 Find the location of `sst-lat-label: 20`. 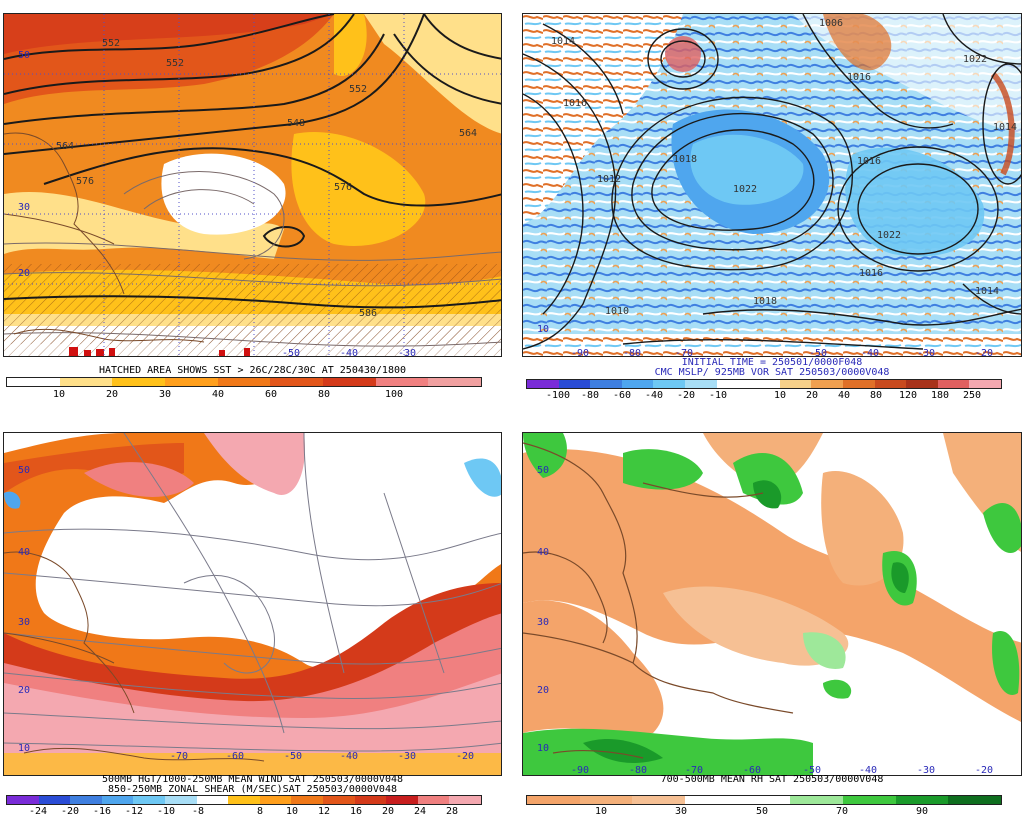

sst-lat-label: 20 is located at coordinates (24, 273).